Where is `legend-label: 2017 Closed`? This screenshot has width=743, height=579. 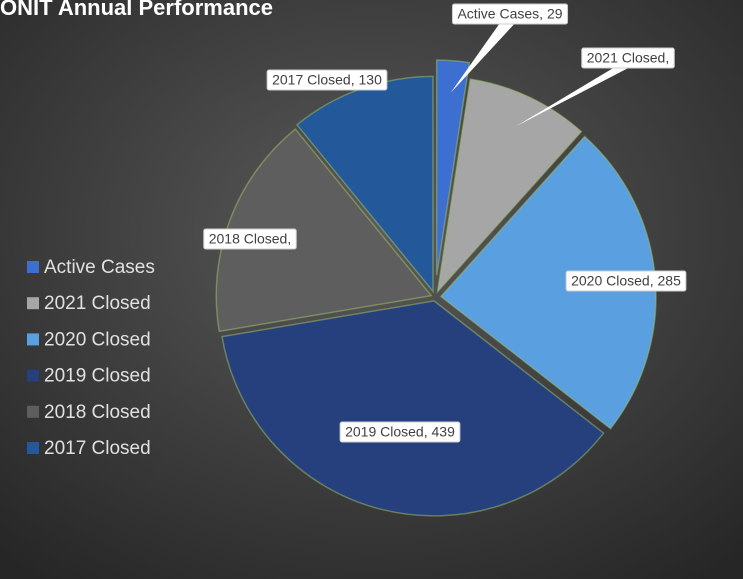
legend-label: 2017 Closed is located at coordinates (97, 448).